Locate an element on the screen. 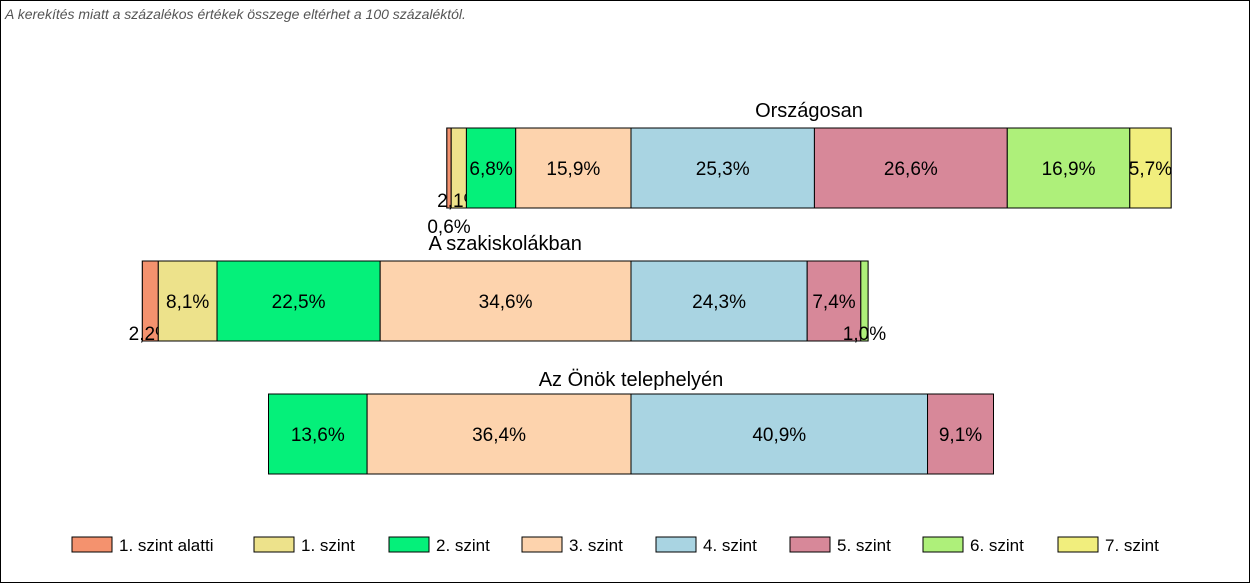 This screenshot has width=1250, height=583. data-label: 26,6% is located at coordinates (911, 169).